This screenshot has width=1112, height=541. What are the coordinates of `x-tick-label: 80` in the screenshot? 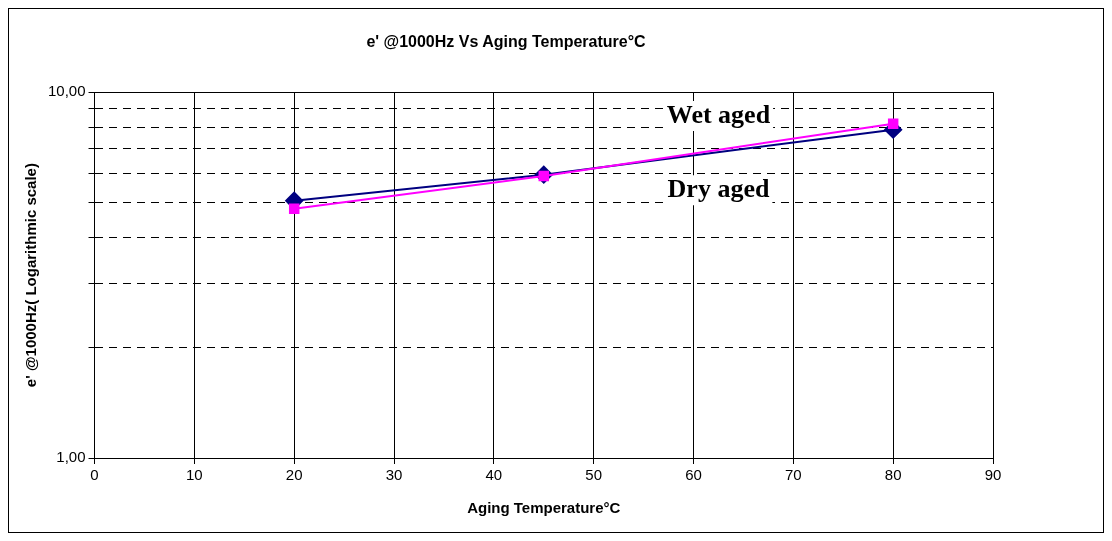 It's located at (893, 475).